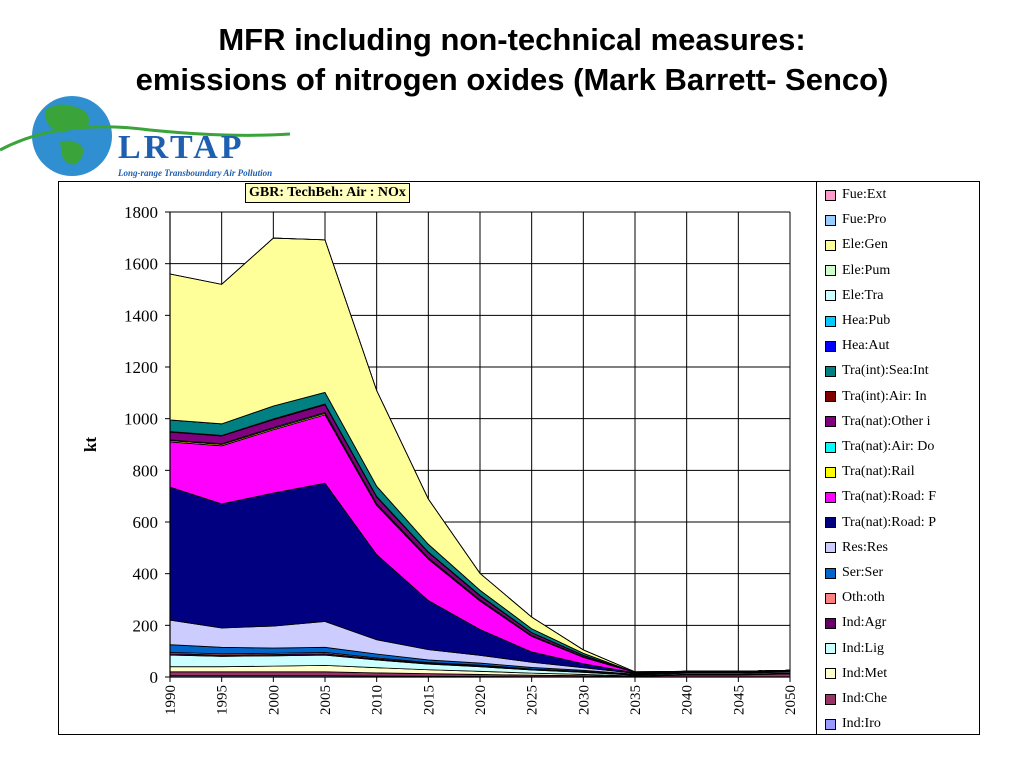  I want to click on legend-label: Hea:Pub, so click(866, 320).